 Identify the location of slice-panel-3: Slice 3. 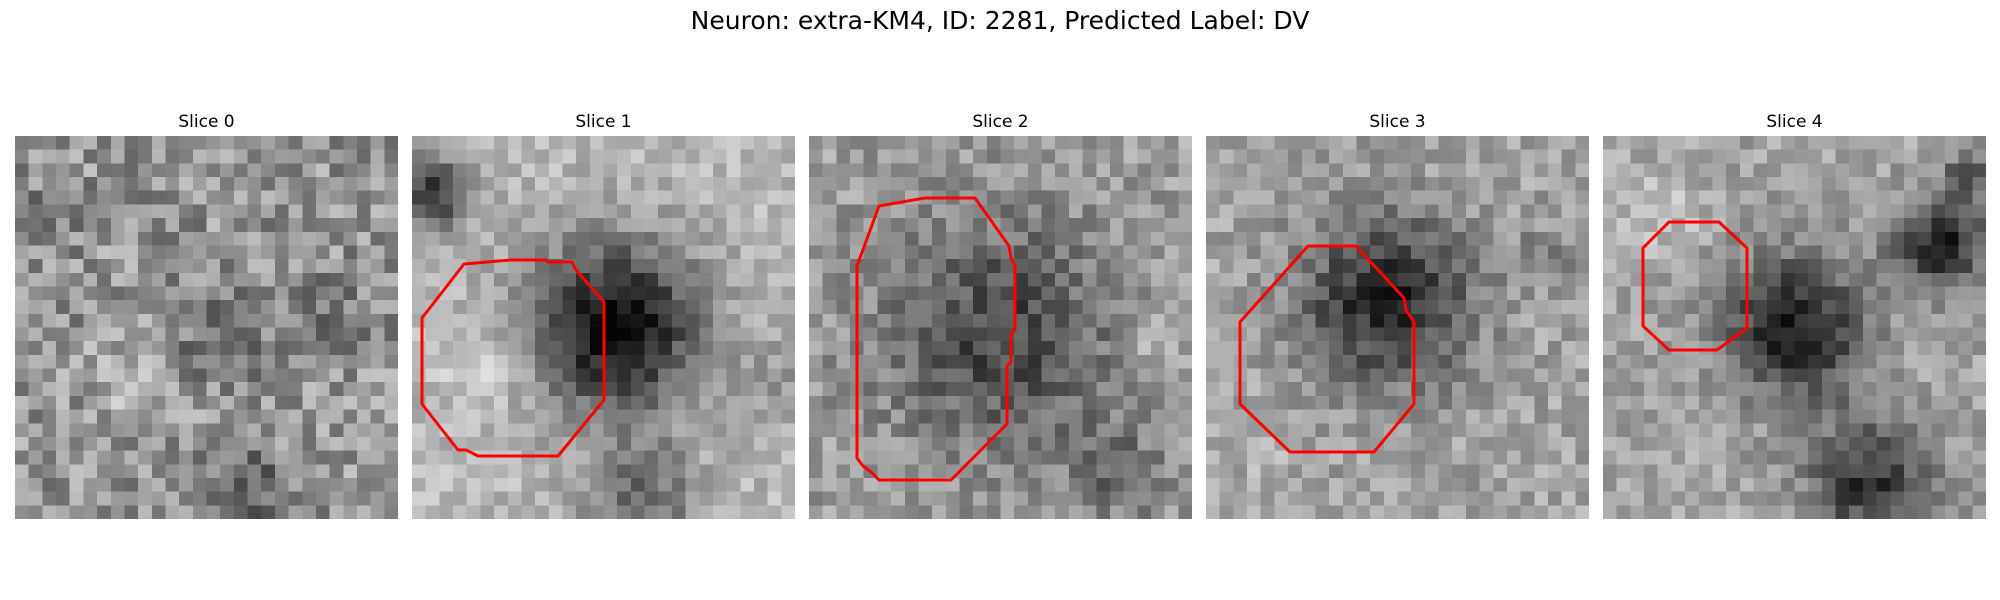
(1397, 313).